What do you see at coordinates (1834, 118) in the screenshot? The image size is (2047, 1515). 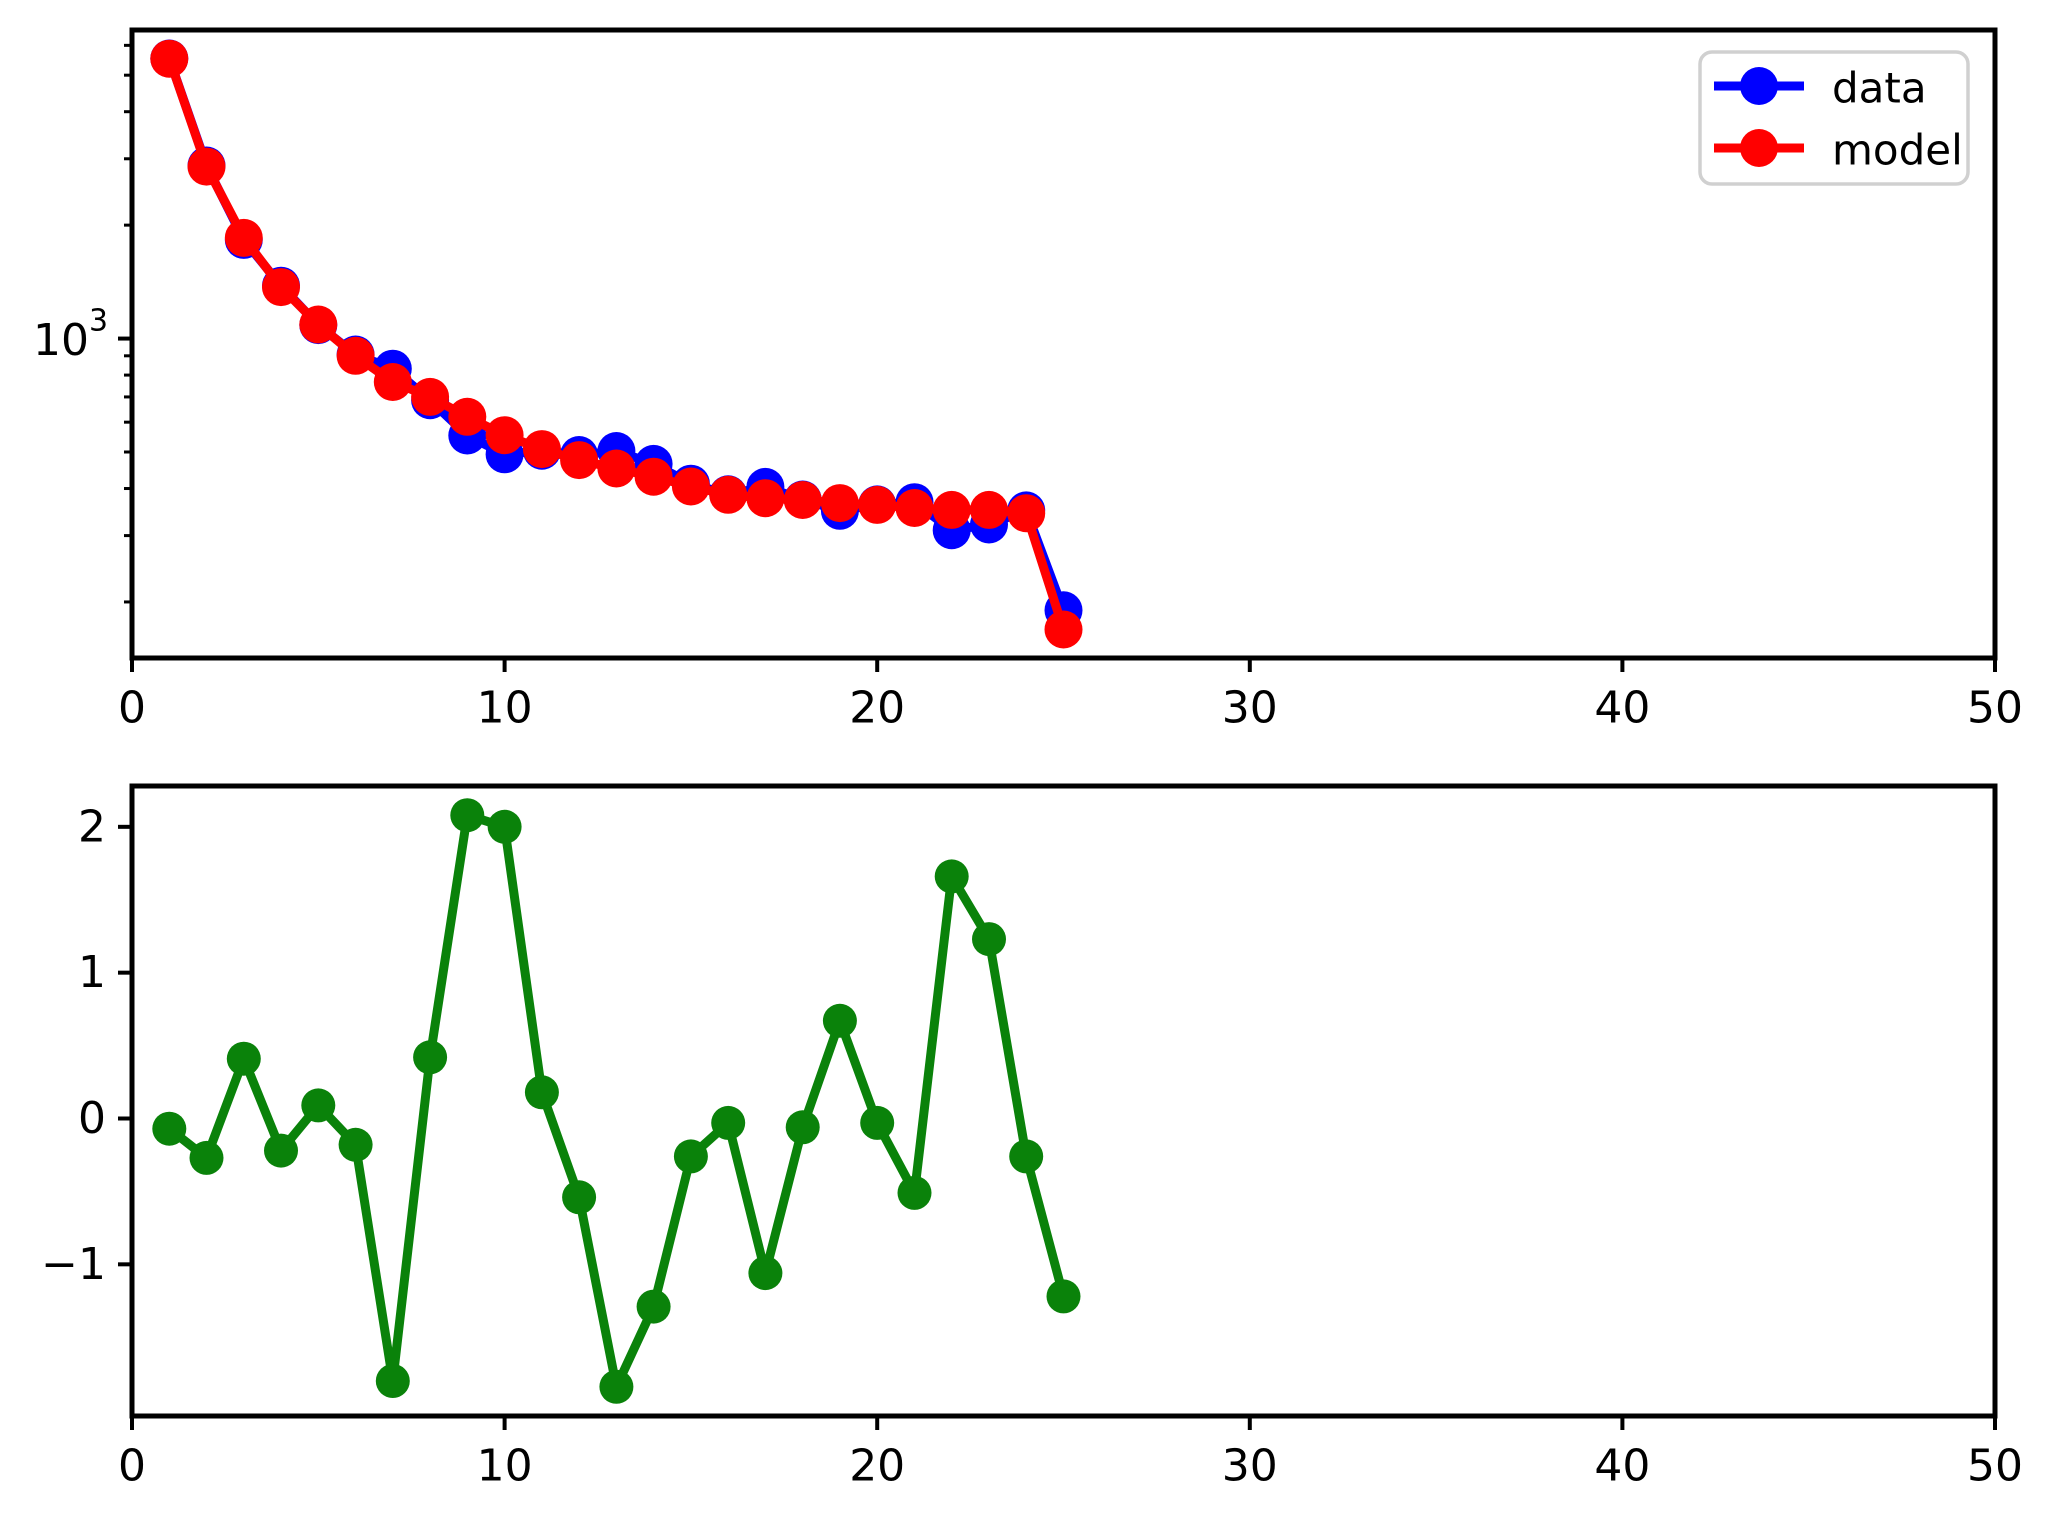 I see `legend: data model` at bounding box center [1834, 118].